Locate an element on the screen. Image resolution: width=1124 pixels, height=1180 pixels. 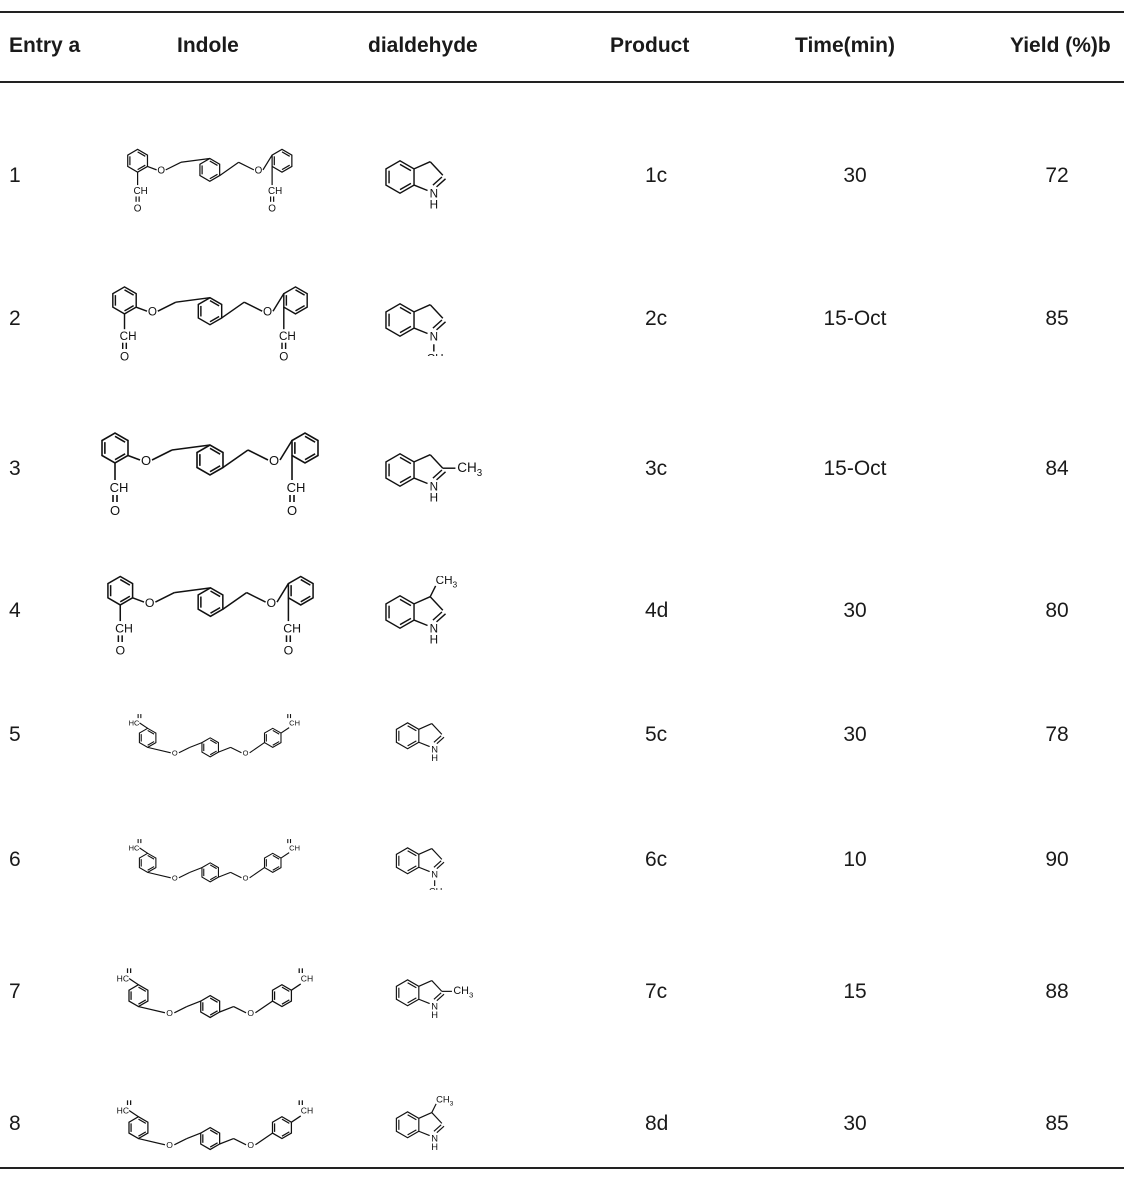
indole-structure: NH is located at coordinates (420, 742).